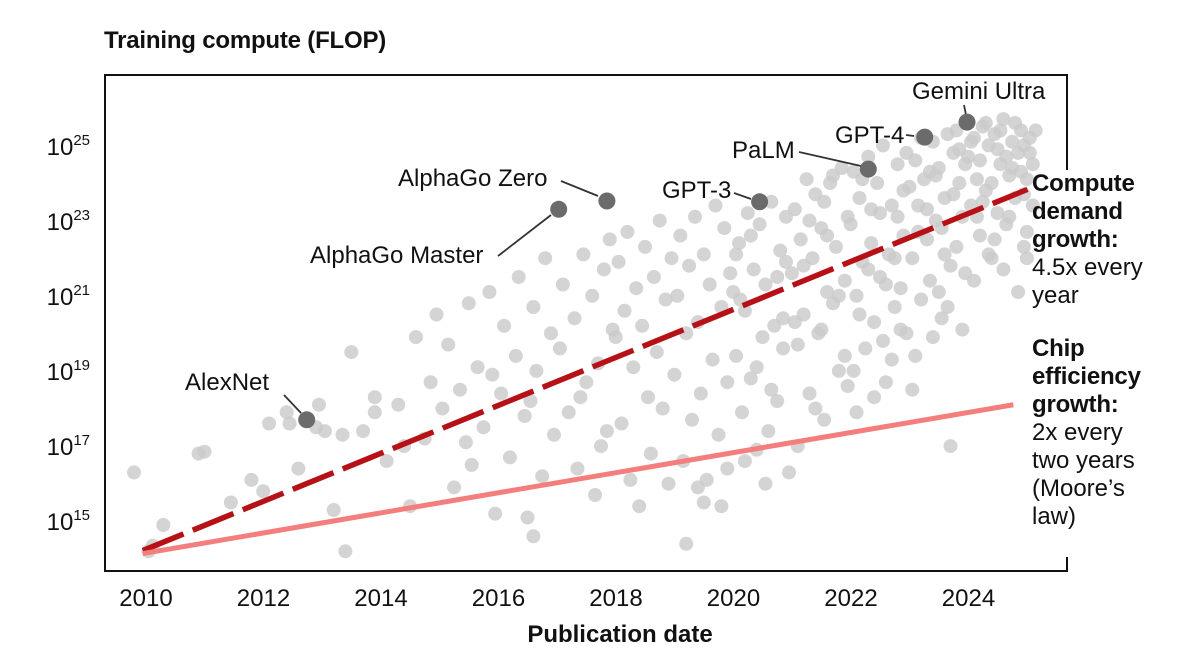 This screenshot has height=667, width=1178. Describe the element at coordinates (965, 110) in the screenshot. I see `leader-line-gemini-ultra` at that location.